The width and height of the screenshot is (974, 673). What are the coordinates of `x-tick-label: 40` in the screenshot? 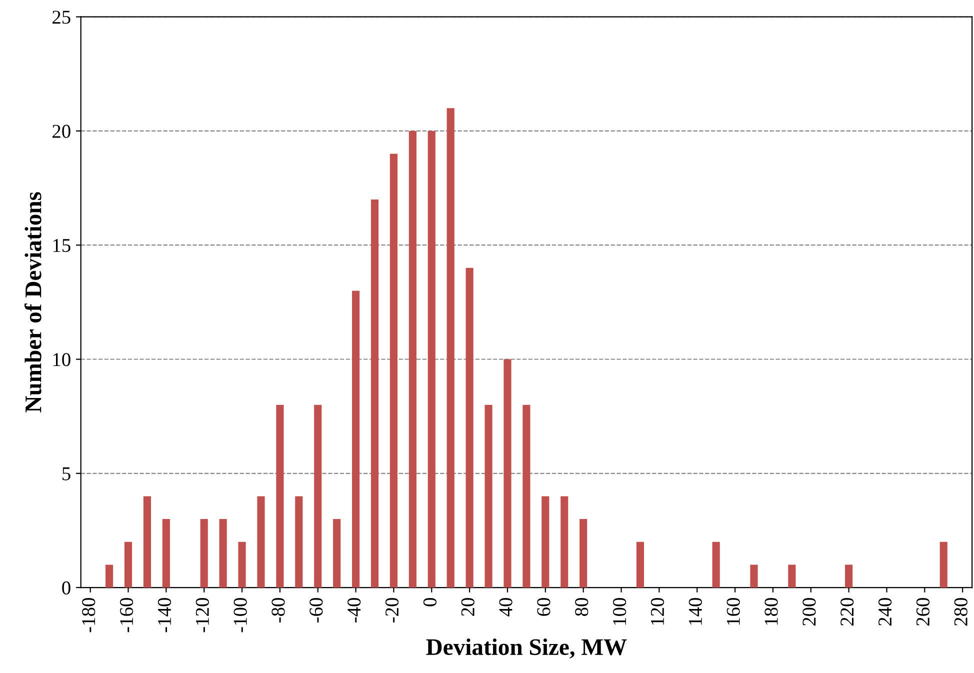 It's located at (505, 607).